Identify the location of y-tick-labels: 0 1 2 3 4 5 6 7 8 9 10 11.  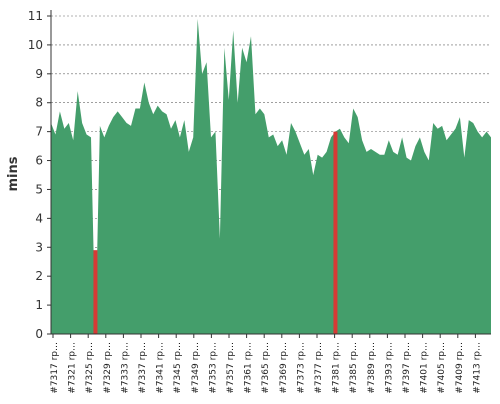
(39, 175).